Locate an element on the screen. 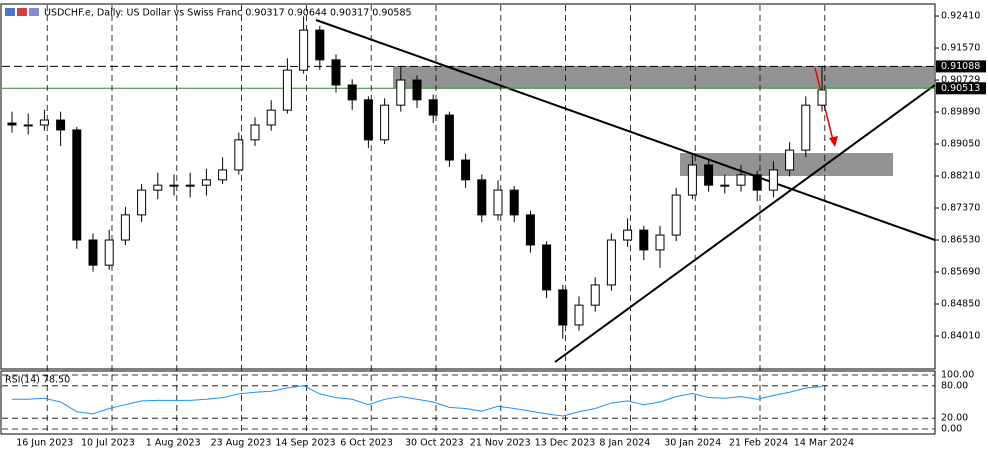  x-tick-label: 23 Aug 2023 is located at coordinates (241, 443).